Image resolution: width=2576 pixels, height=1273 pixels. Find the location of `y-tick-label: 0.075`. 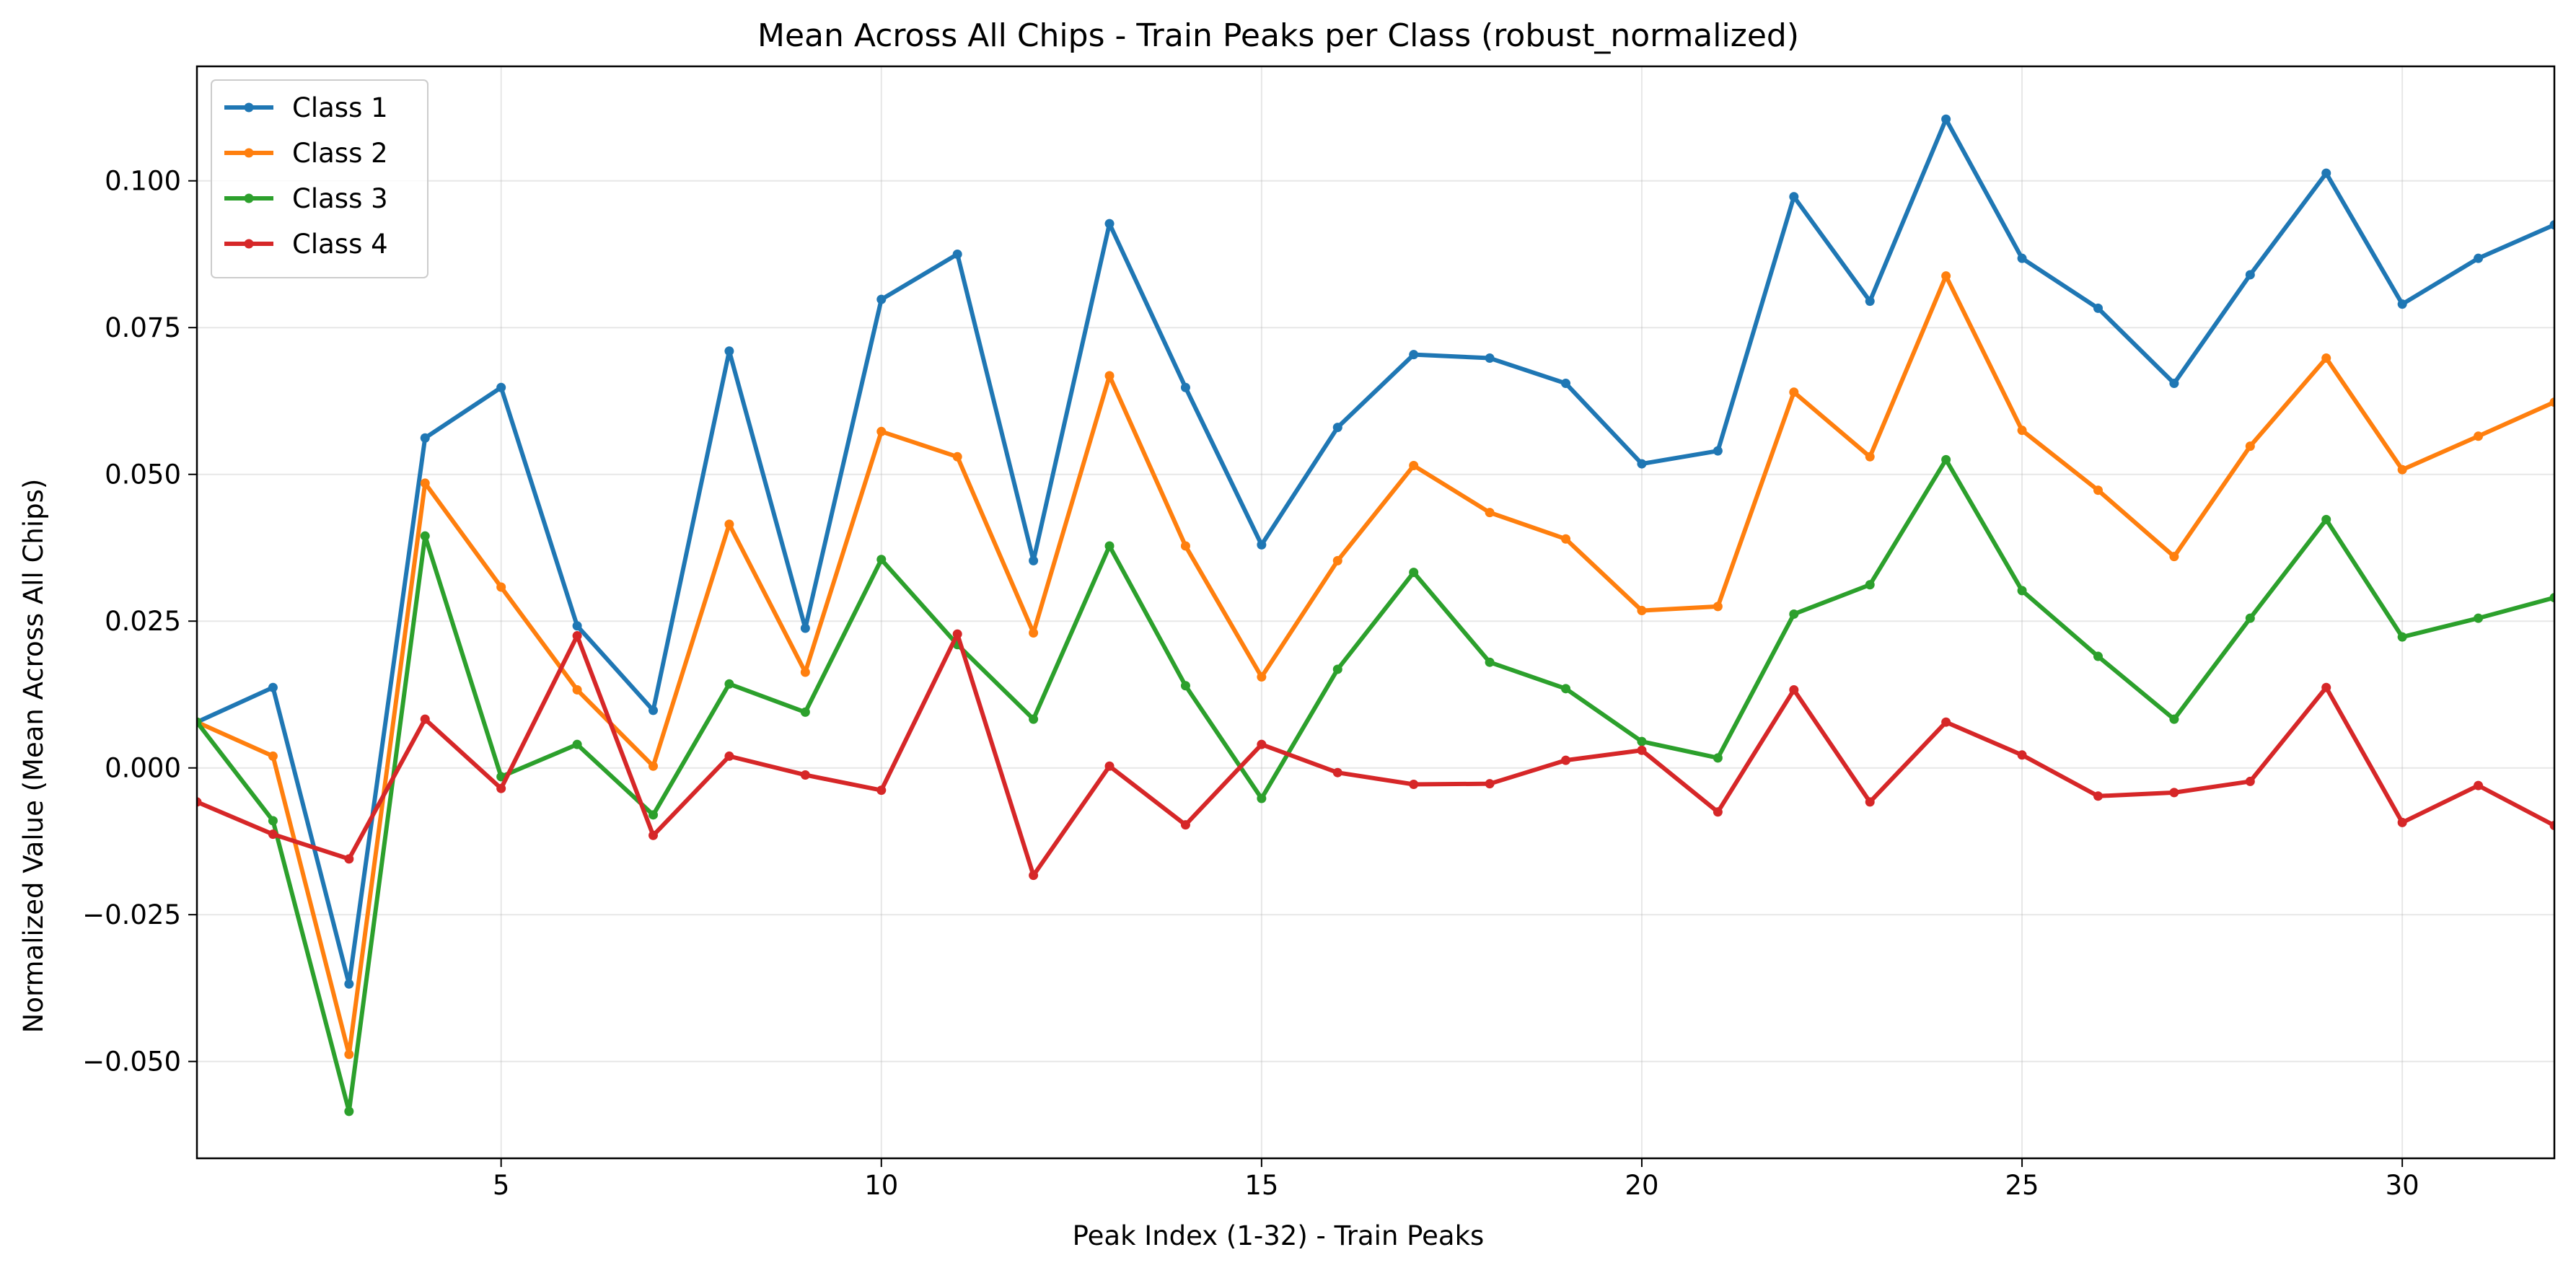

y-tick-label: 0.075 is located at coordinates (143, 327).